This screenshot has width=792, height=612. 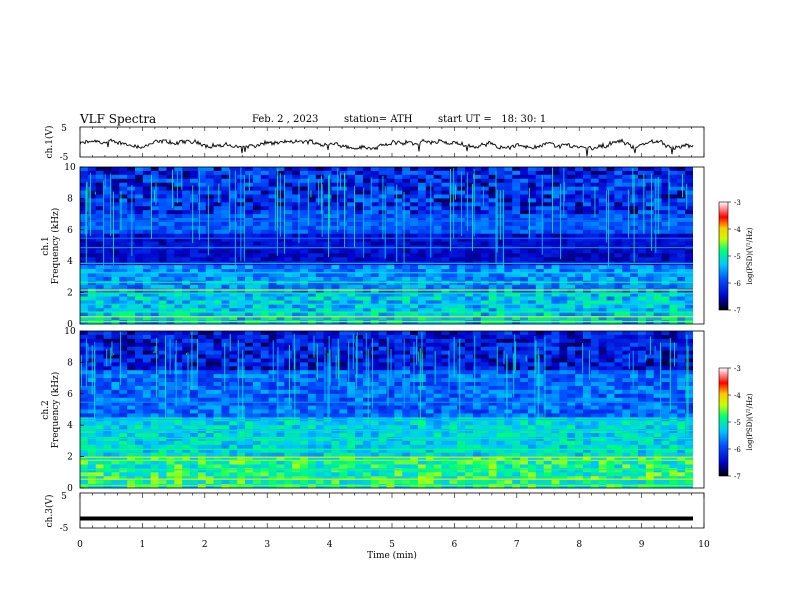 What do you see at coordinates (64, 529) in the screenshot?
I see `ch3-ytick-bottom: -5` at bounding box center [64, 529].